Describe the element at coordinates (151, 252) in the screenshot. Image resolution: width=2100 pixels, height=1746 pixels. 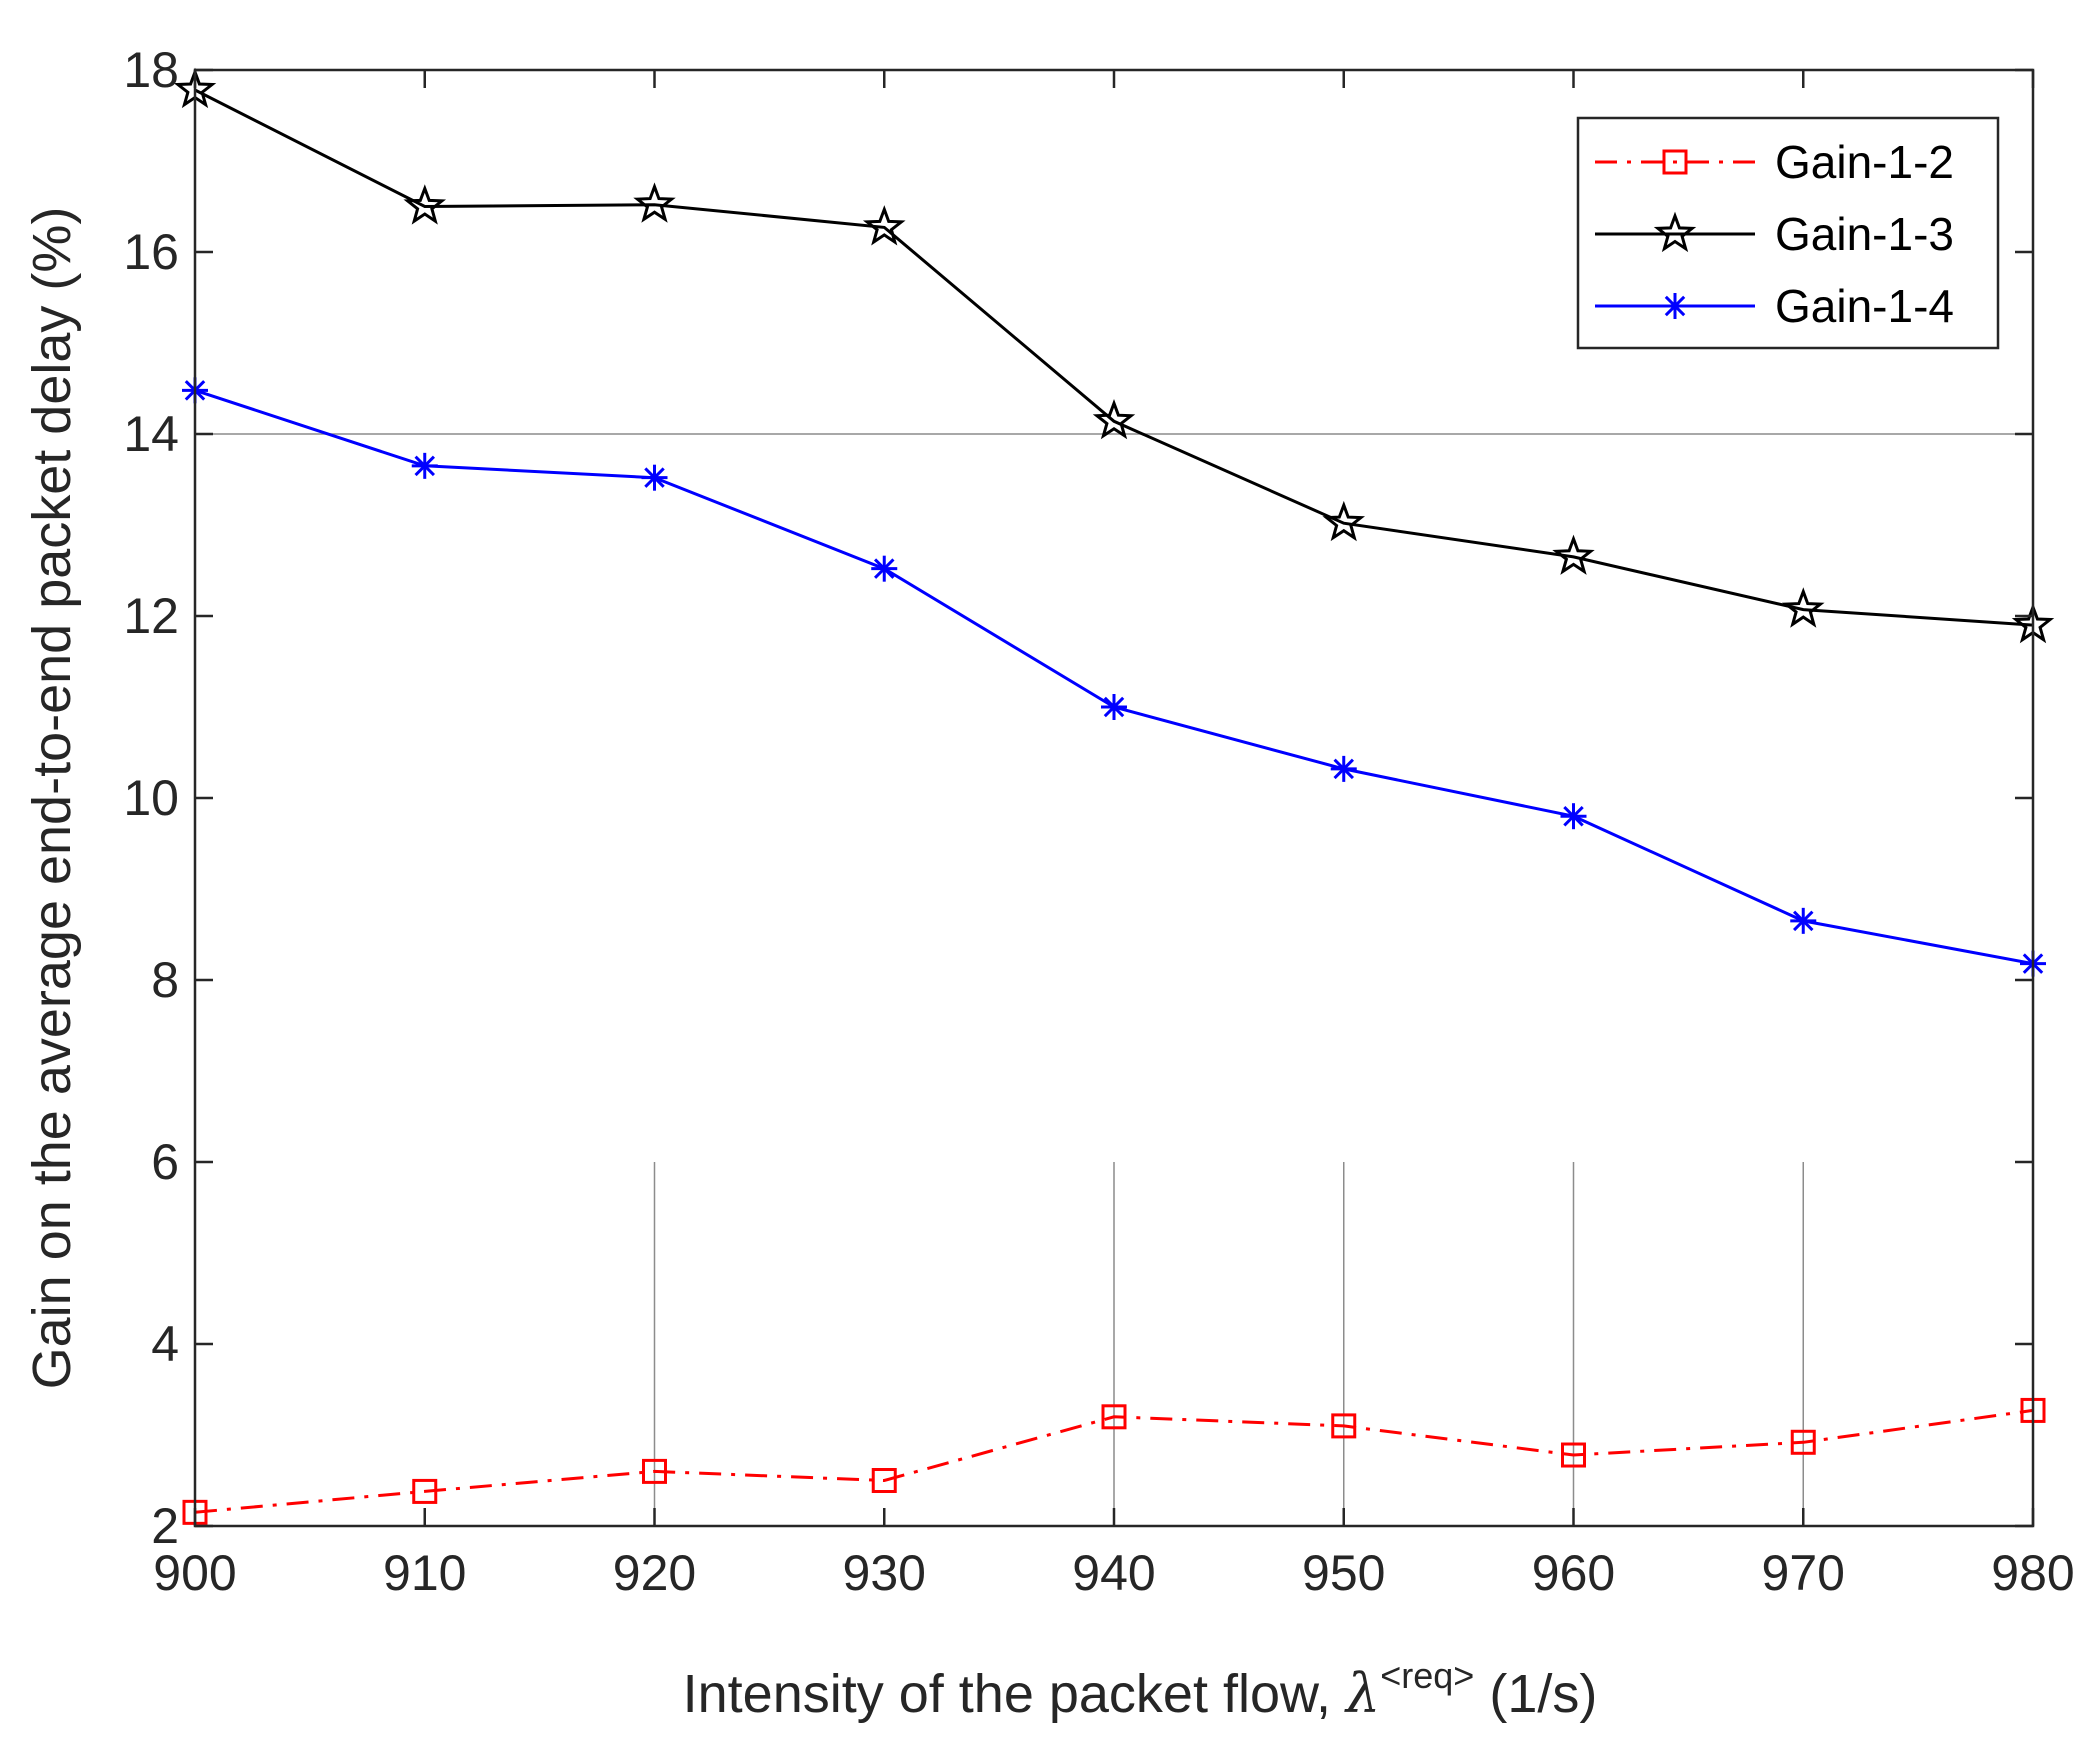
I see `y-tick-label-16: 16` at that location.